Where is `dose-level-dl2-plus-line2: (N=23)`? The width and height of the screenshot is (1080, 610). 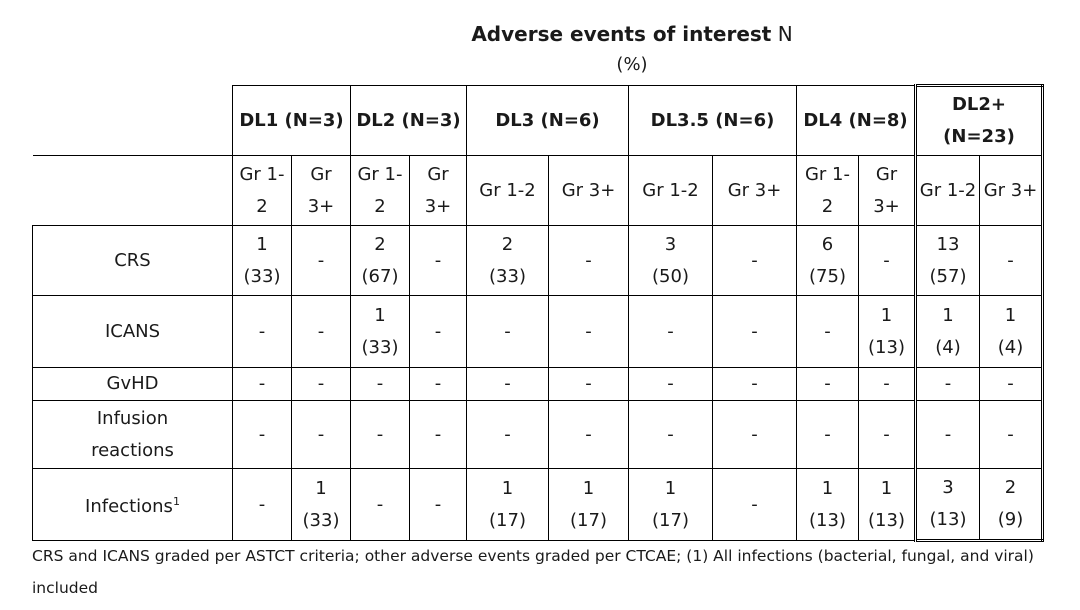 dose-level-dl2-plus-line2: (N=23) is located at coordinates (979, 136).